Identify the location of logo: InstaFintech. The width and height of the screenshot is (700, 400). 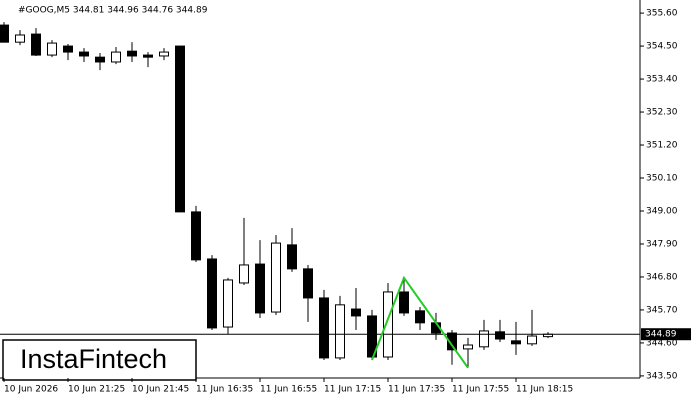
(93, 359).